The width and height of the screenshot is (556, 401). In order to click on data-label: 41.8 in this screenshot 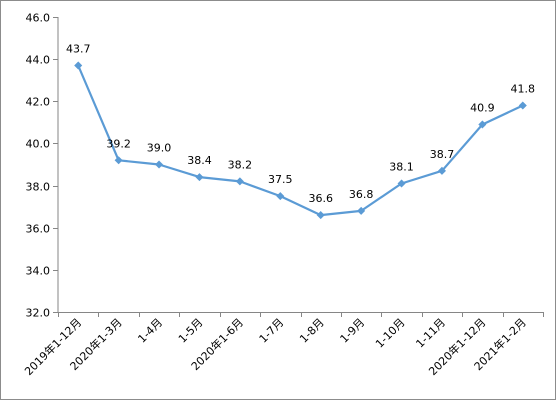, I will do `click(523, 89)`.